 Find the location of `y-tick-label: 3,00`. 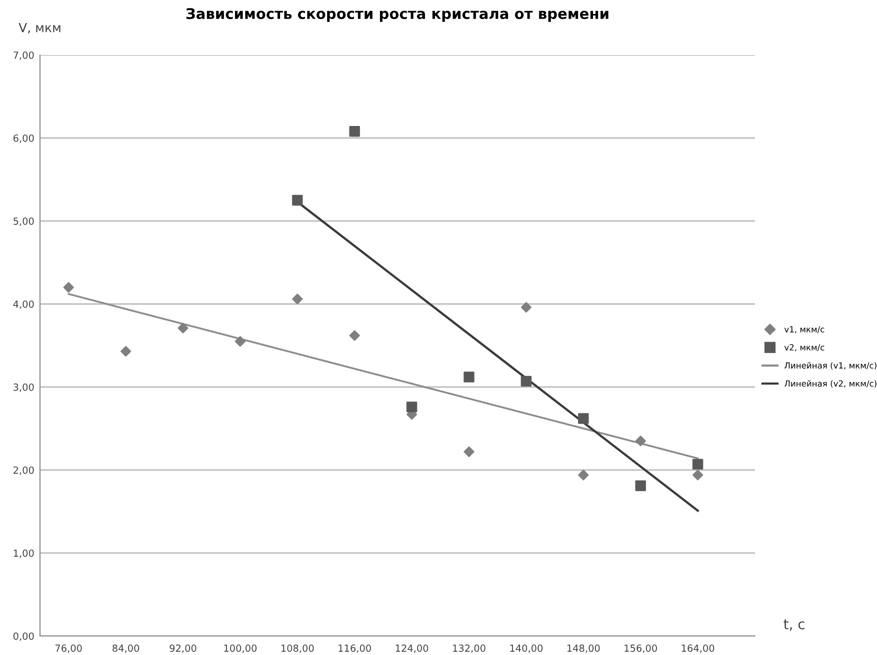

y-tick-label: 3,00 is located at coordinates (24, 387).